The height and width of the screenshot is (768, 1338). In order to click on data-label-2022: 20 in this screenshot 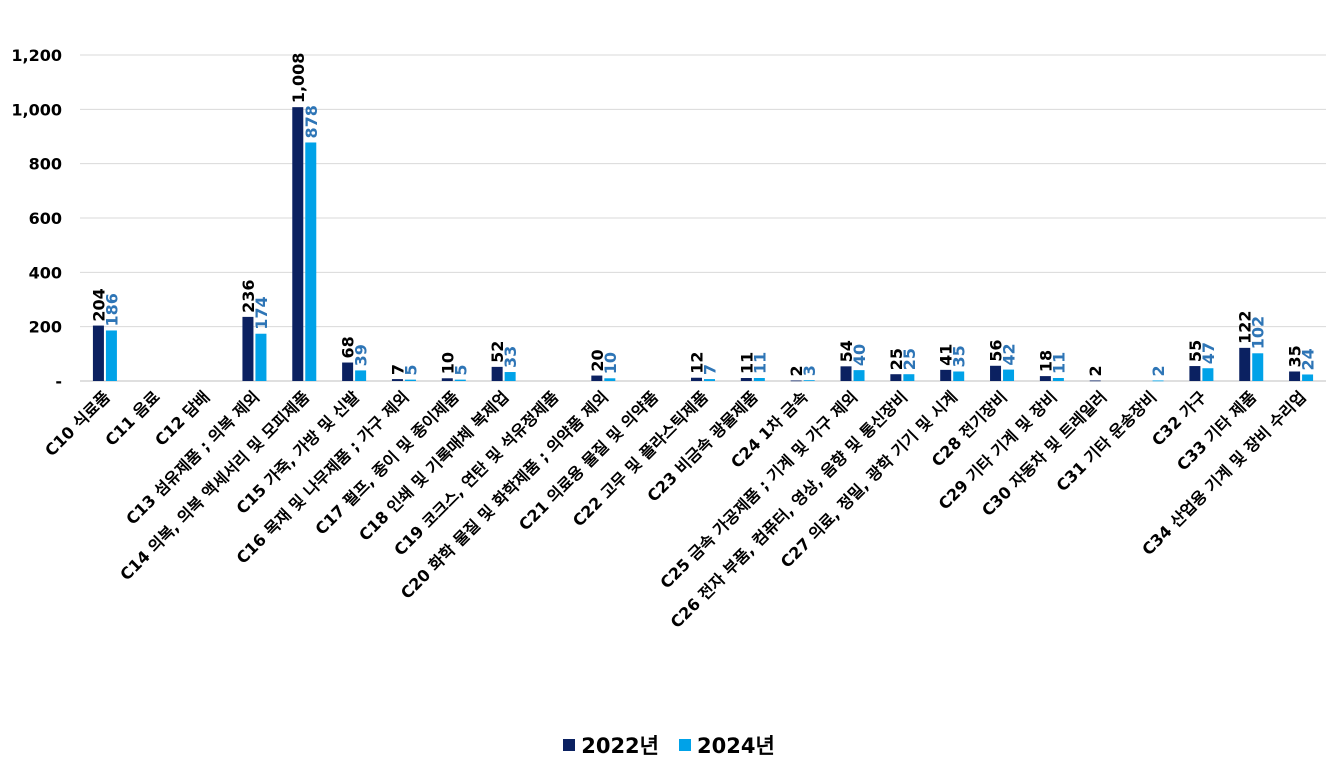, I will do `click(597, 360)`.